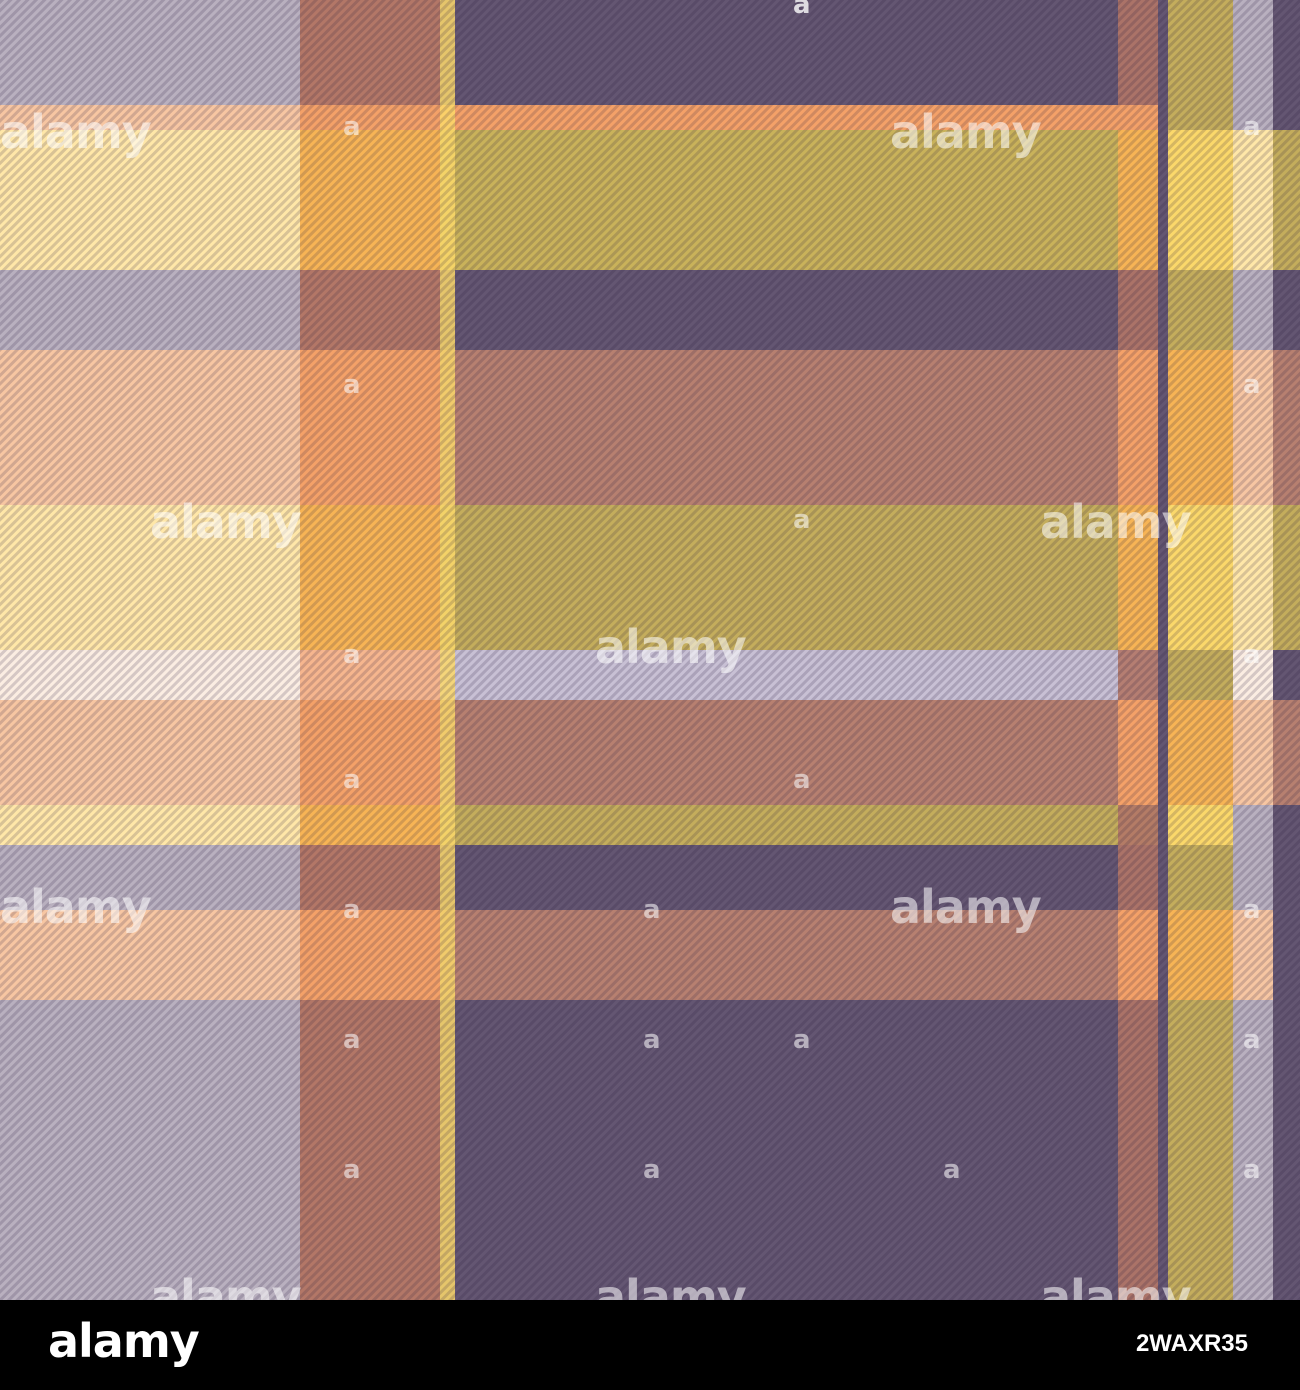 This screenshot has height=1390, width=1300. Describe the element at coordinates (1191, 1343) in the screenshot. I see `image-code: 2WAXR35` at that location.